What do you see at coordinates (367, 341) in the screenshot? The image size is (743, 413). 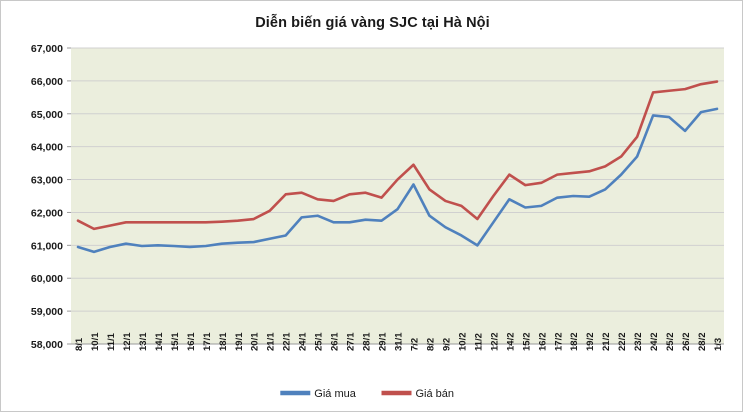 I see `x-tick-label: 28/1` at bounding box center [367, 341].